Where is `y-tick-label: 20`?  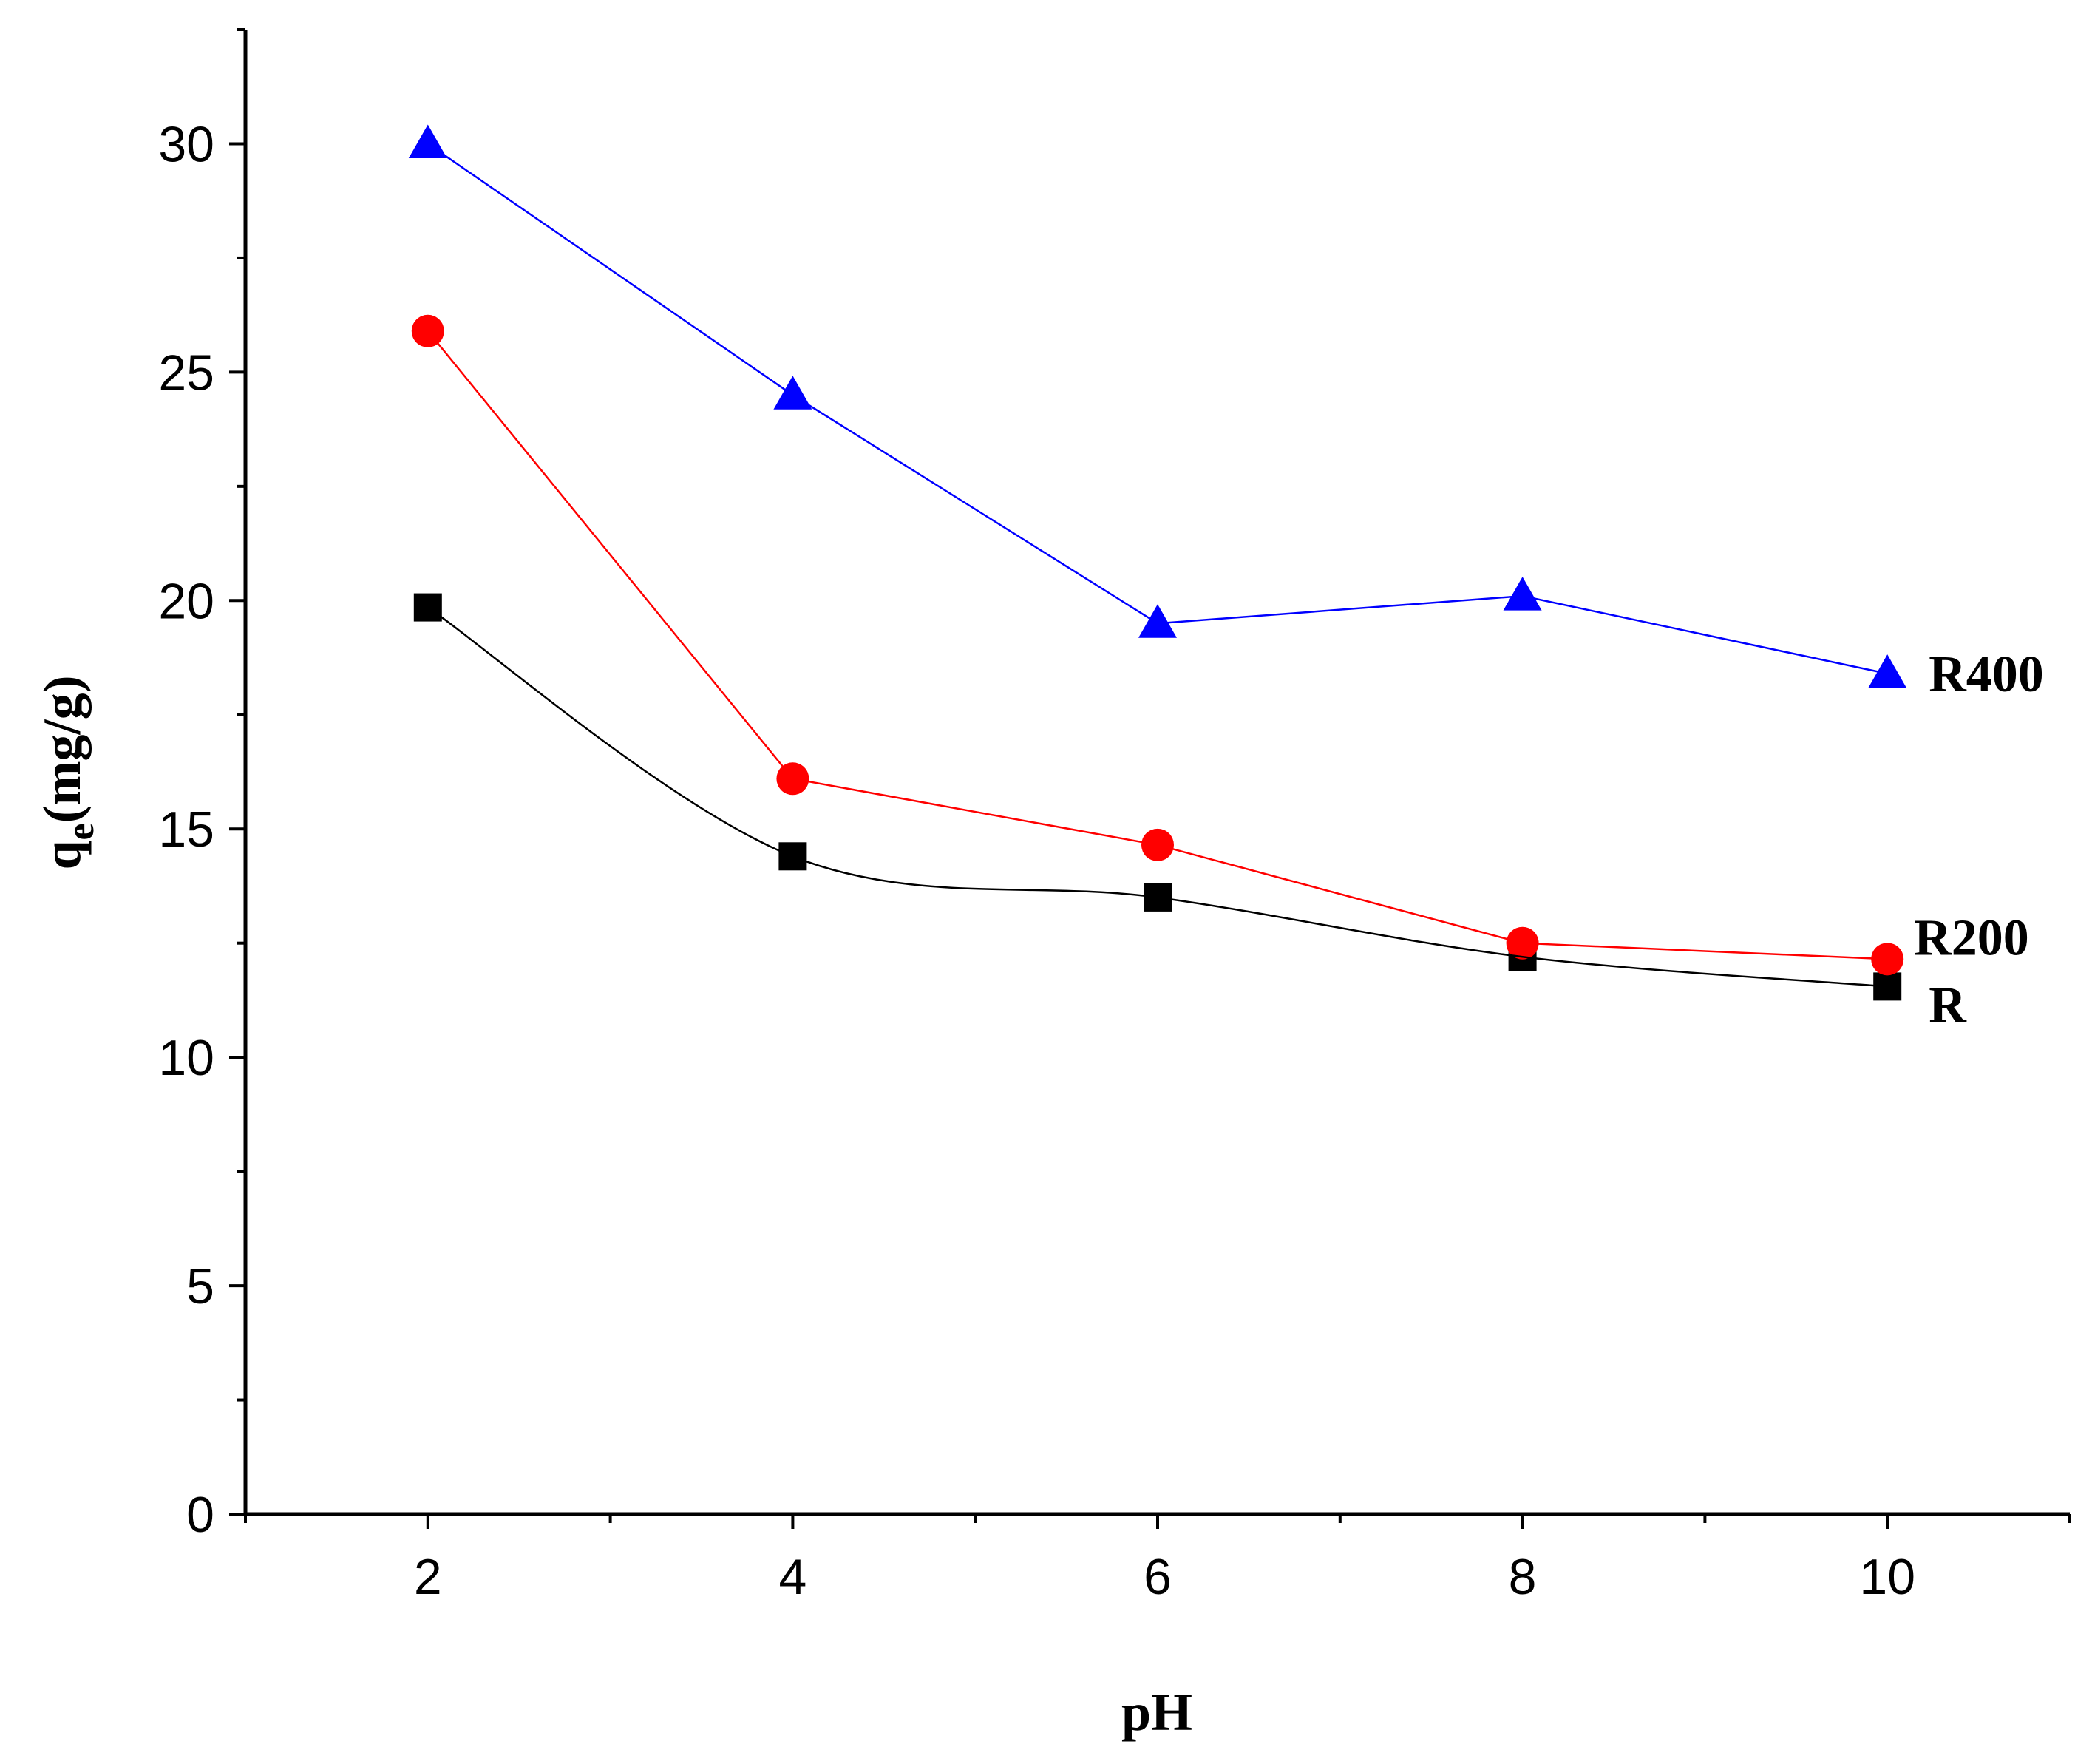
y-tick-label: 20 is located at coordinates (186, 601).